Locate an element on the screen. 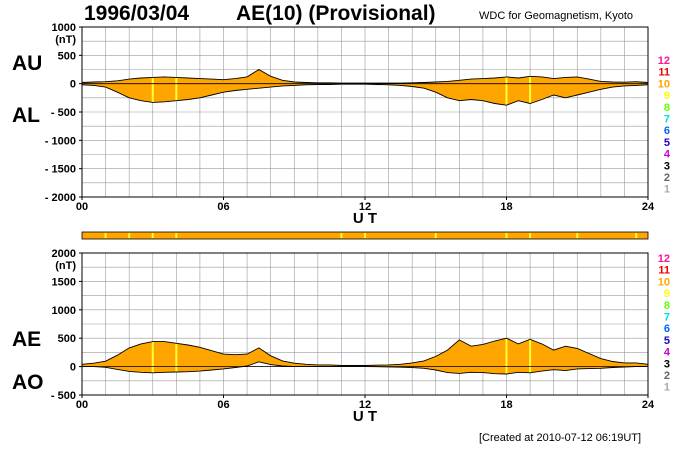 This screenshot has width=700, height=450. y-tick-label: 1500 is located at coordinates (64, 282).